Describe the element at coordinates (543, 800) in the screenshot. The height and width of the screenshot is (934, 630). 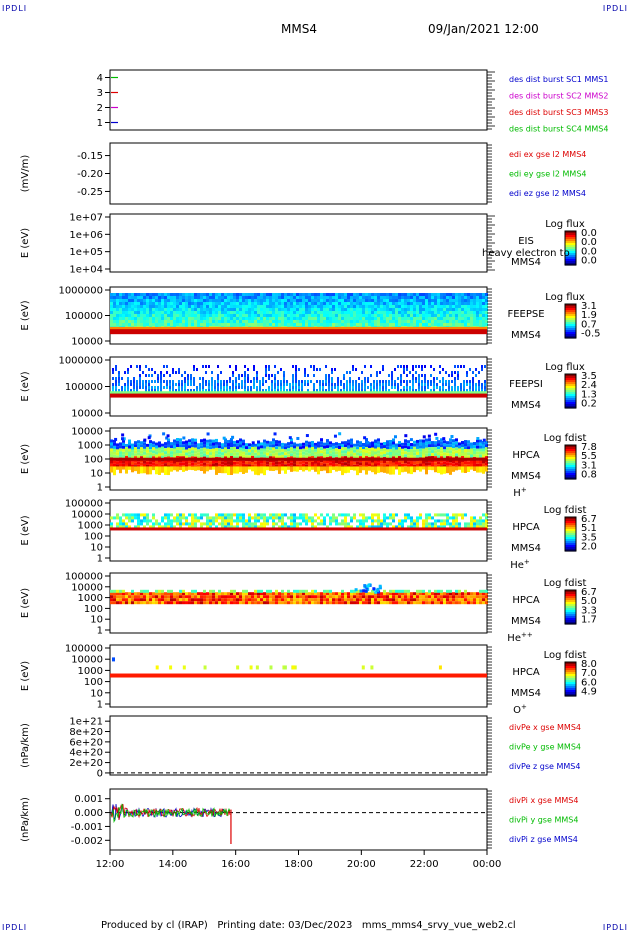
I see `panel-divpi-legend-0: divPi x gse MMS4` at that location.